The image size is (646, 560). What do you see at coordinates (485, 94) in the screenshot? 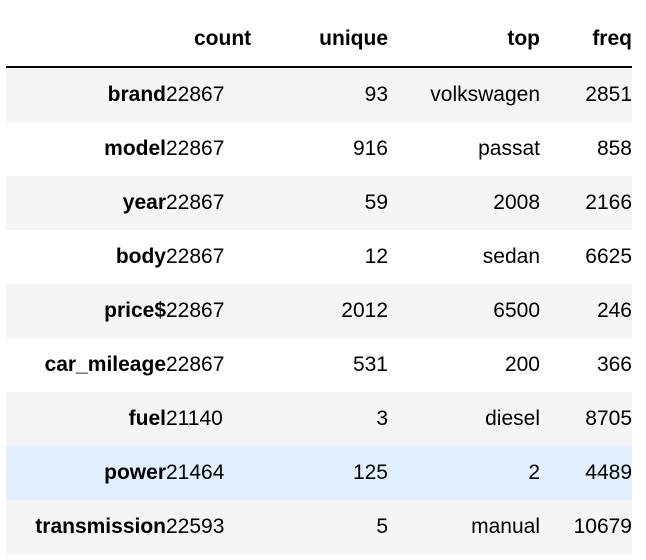
I see `top-cell: volkswagen` at bounding box center [485, 94].